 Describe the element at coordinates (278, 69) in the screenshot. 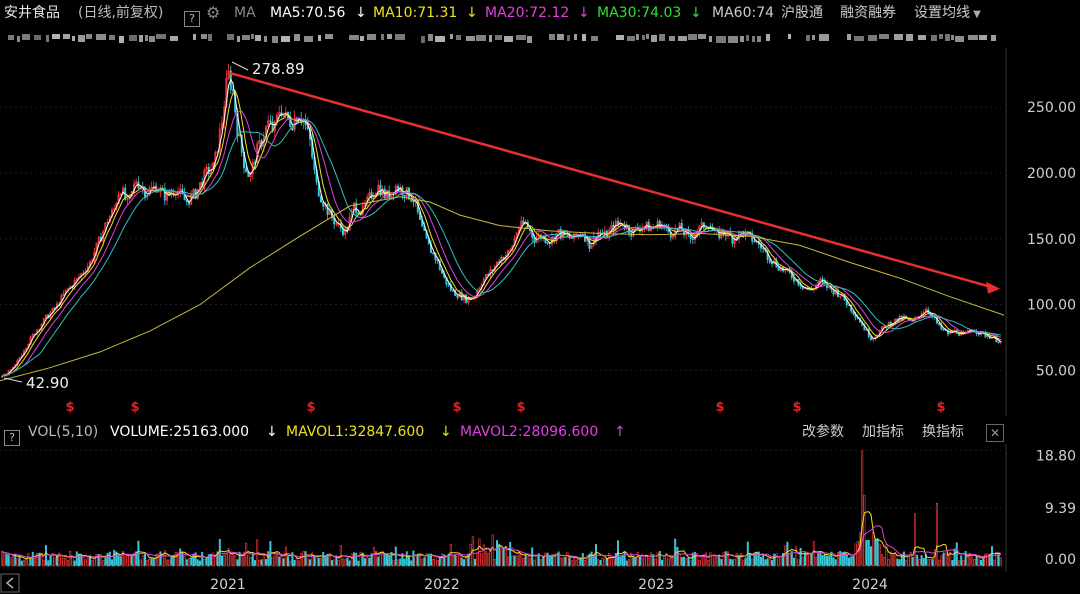

I see `high-price-label: 278.89` at that location.